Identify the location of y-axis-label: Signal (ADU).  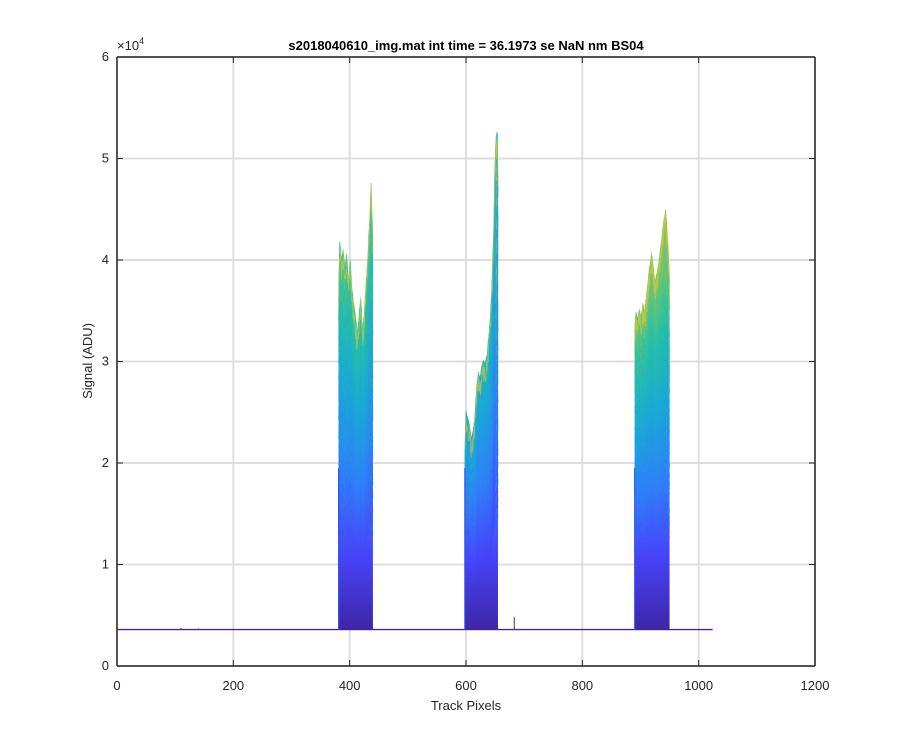
(87, 361).